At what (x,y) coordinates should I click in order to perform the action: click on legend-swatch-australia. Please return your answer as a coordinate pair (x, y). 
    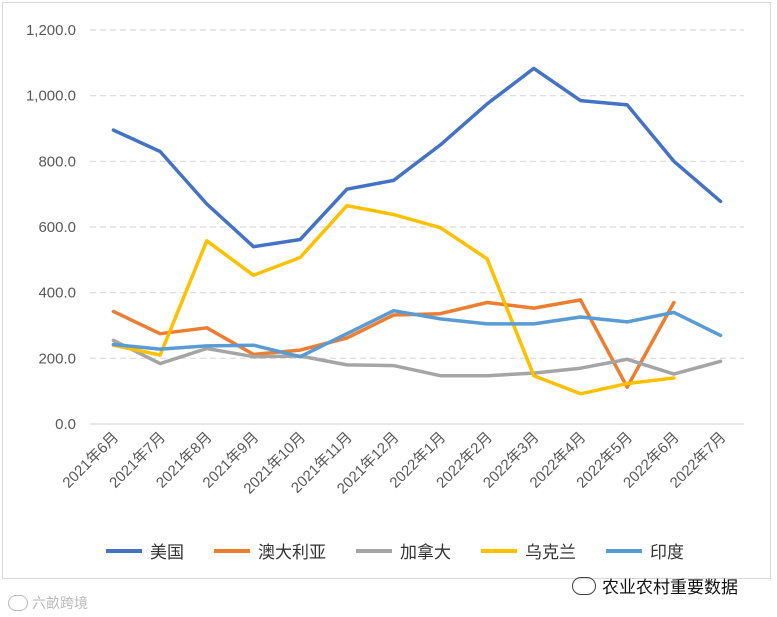
    Looking at the image, I should click on (232, 550).